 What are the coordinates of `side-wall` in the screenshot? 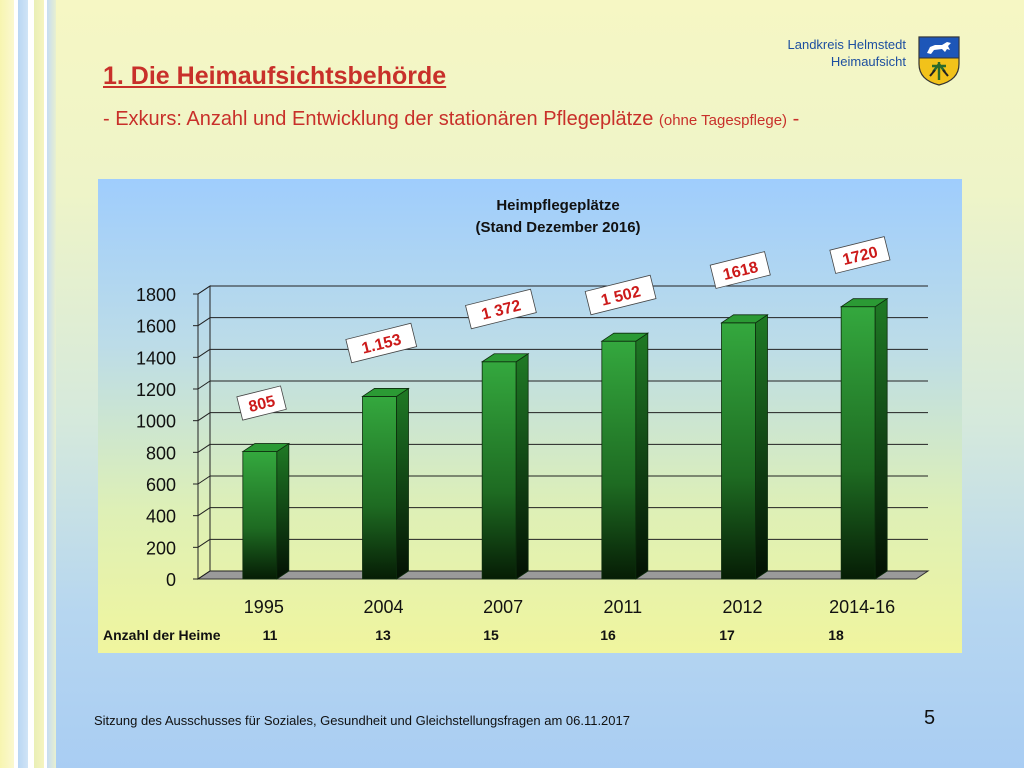 It's located at (204, 432).